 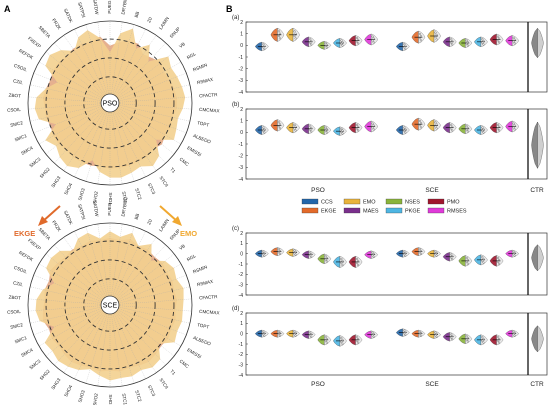 I want to click on radar-sce-param-label: STC3, so click(x=152, y=390).